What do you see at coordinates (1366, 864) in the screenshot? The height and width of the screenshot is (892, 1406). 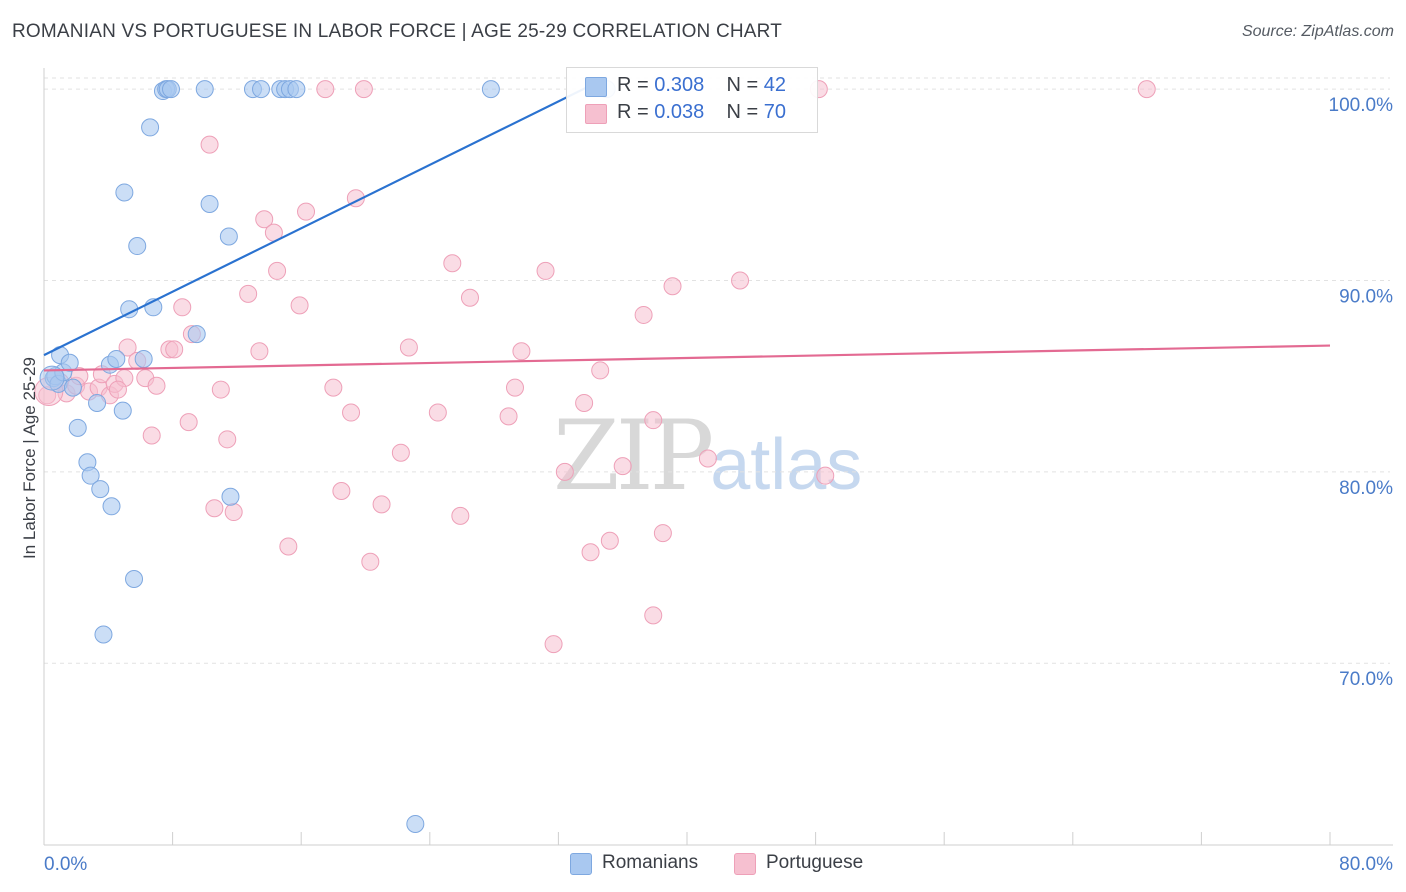 I see `x-tick-label-1: 80.0%` at bounding box center [1366, 864].